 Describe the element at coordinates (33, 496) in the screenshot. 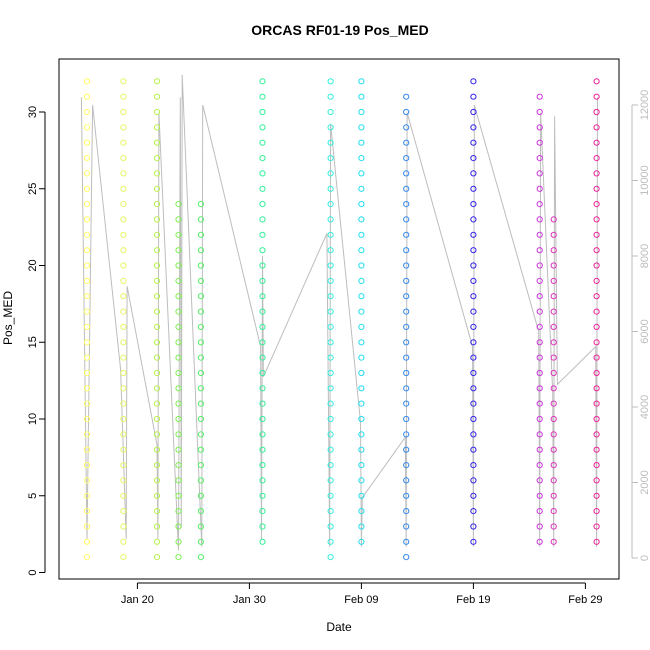

I see `left-tick-label: 5` at that location.